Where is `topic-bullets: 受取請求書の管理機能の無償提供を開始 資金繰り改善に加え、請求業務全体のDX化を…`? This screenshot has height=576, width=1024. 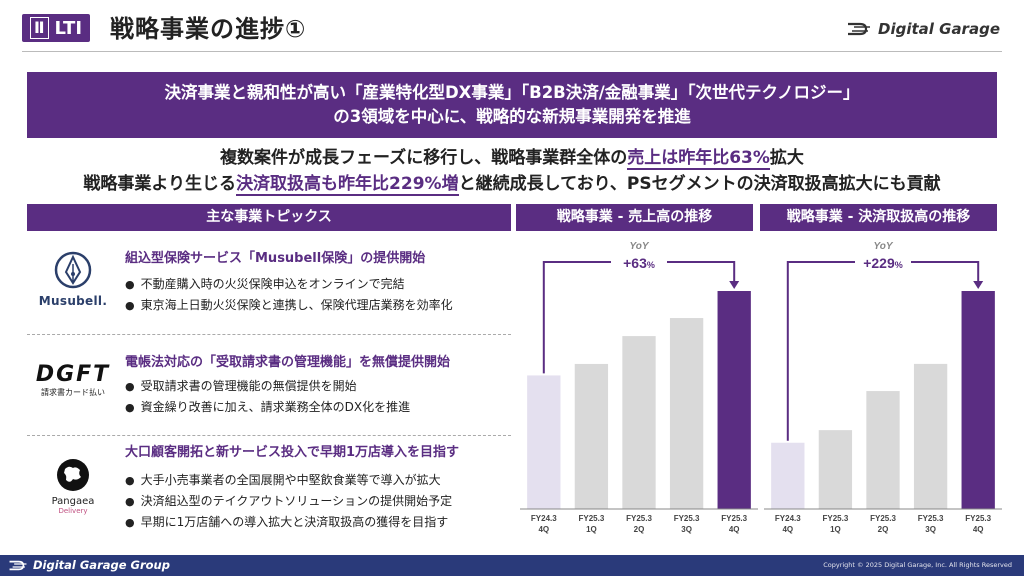 topic-bullets: 受取請求書の管理機能の無償提供を開始 資金繰り改善に加え、請求業務全体のDX化を… is located at coordinates (267, 397).